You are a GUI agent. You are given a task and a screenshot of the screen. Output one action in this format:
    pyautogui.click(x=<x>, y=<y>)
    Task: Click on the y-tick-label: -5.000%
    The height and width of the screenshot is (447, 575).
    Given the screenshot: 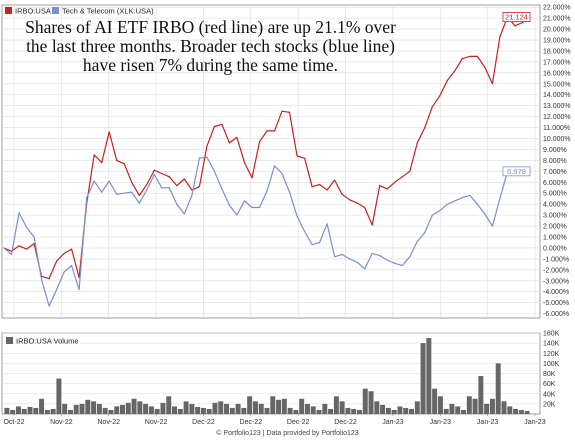 What is the action you would take?
    pyautogui.click(x=556, y=303)
    